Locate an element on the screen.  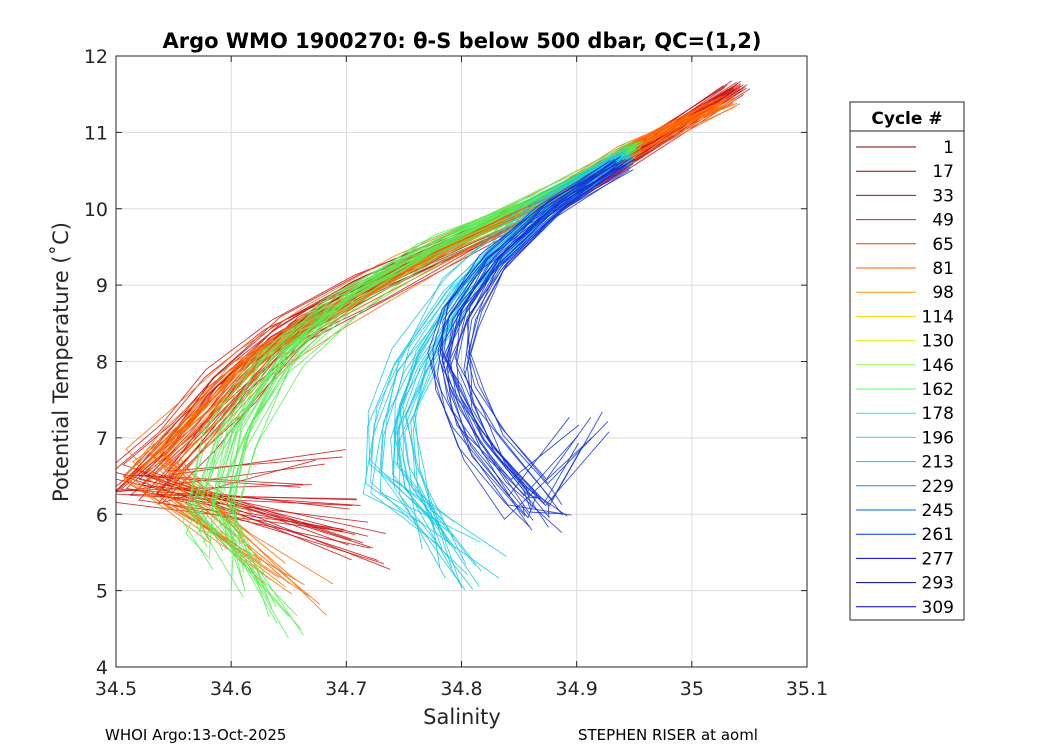
legend-label: 81 is located at coordinates (943, 269).